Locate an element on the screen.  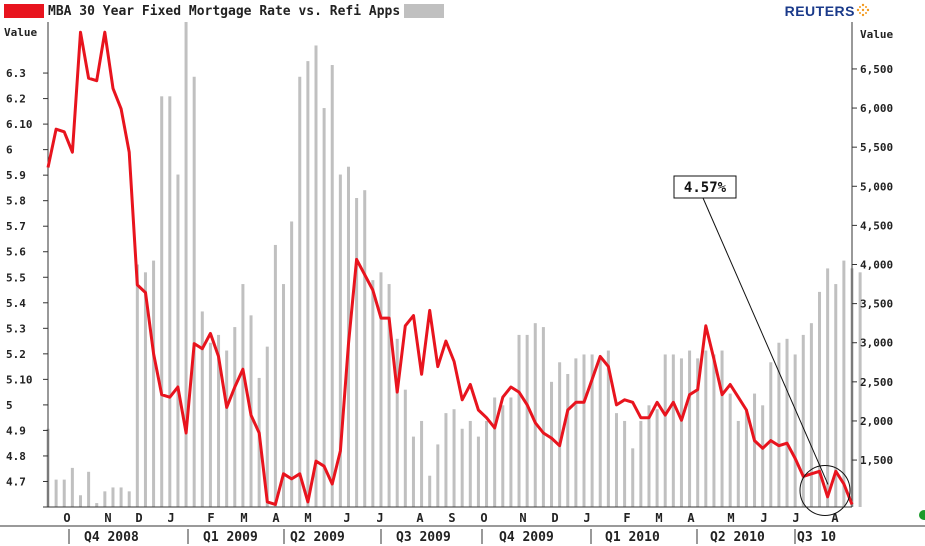
left-tick-label: 5.7 is located at coordinates (16, 226).